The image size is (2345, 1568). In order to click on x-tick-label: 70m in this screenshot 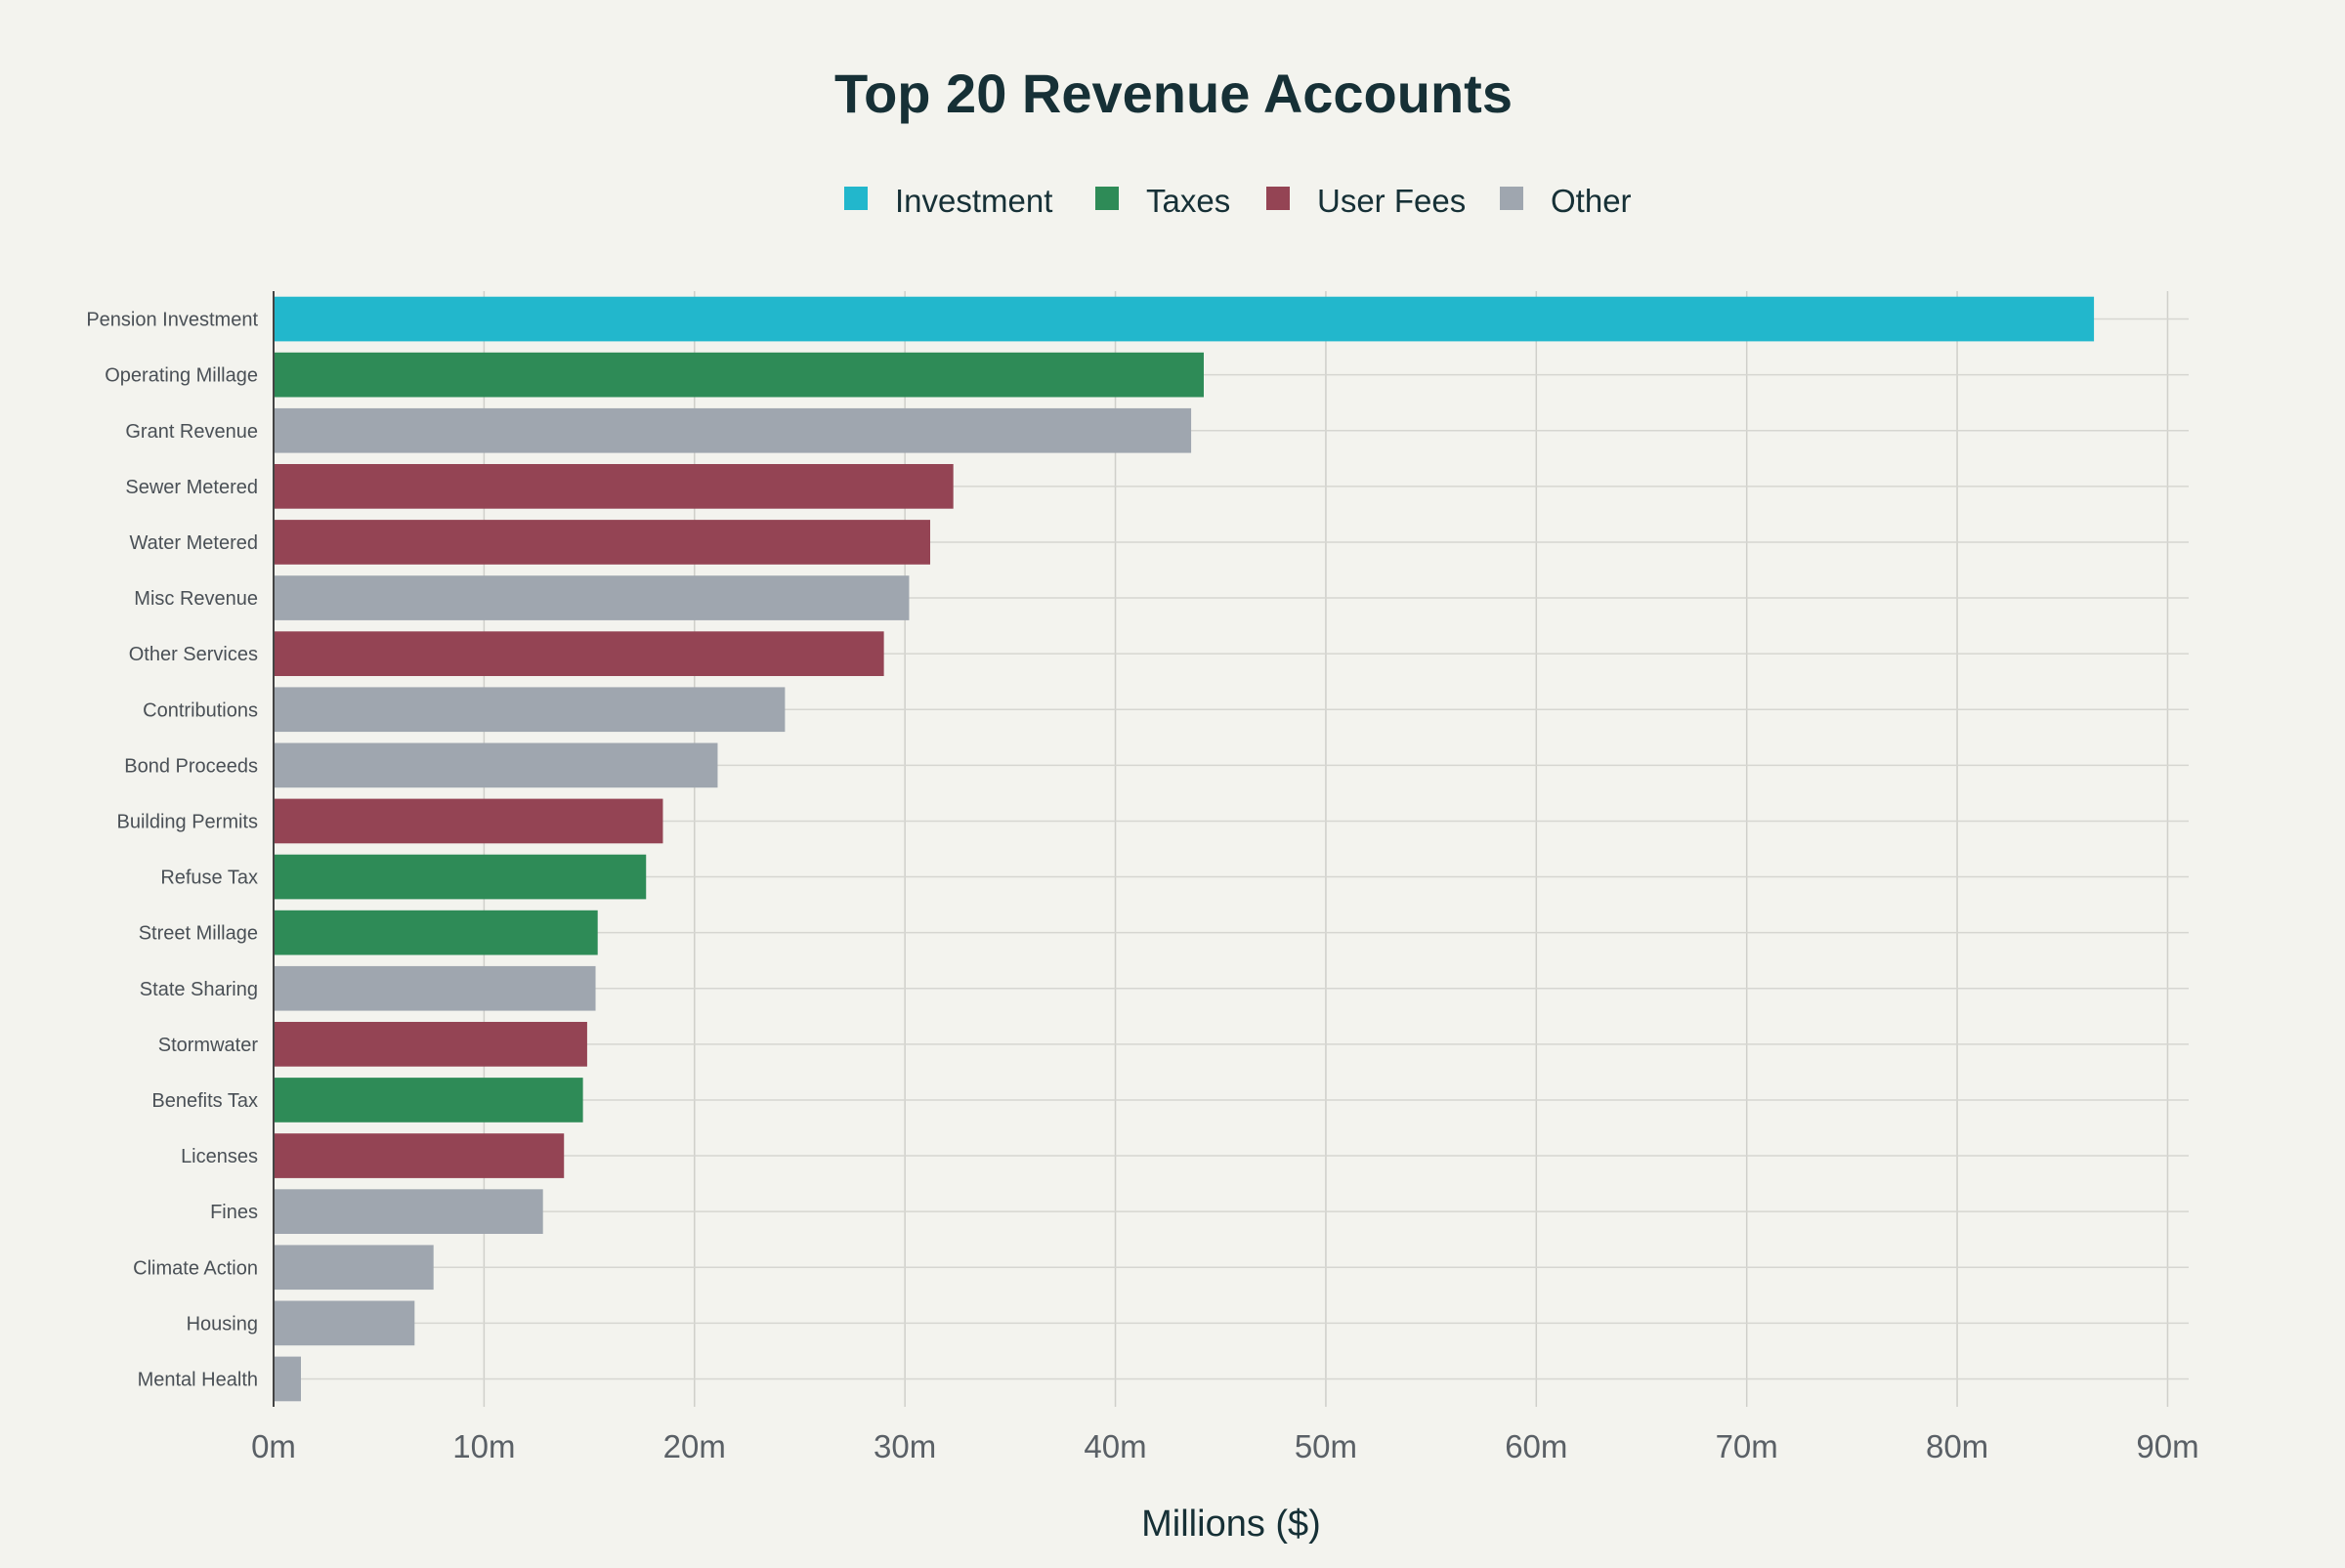, I will do `click(1747, 1446)`.